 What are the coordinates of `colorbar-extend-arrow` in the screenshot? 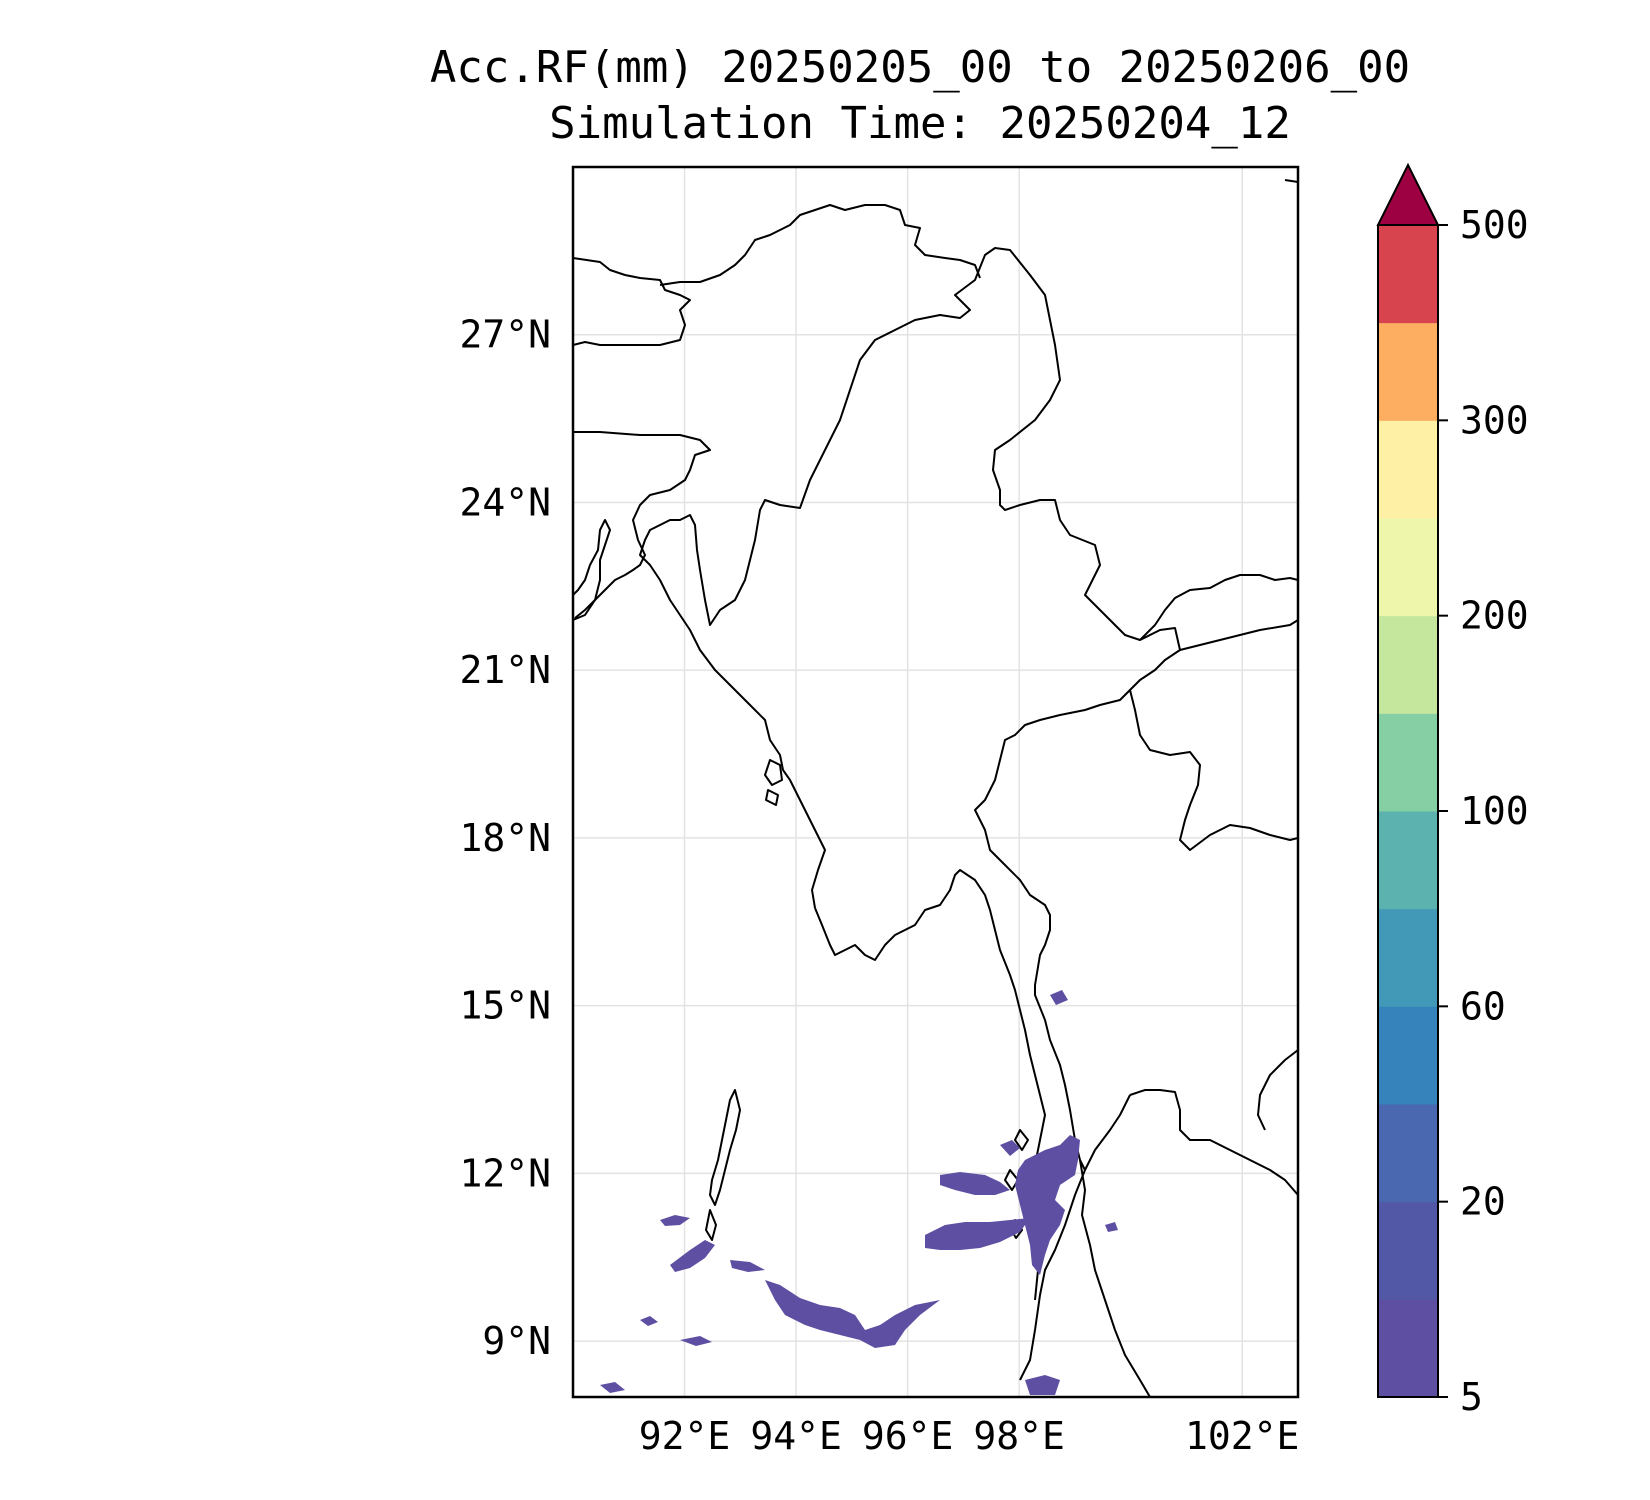 It's located at (1408, 194).